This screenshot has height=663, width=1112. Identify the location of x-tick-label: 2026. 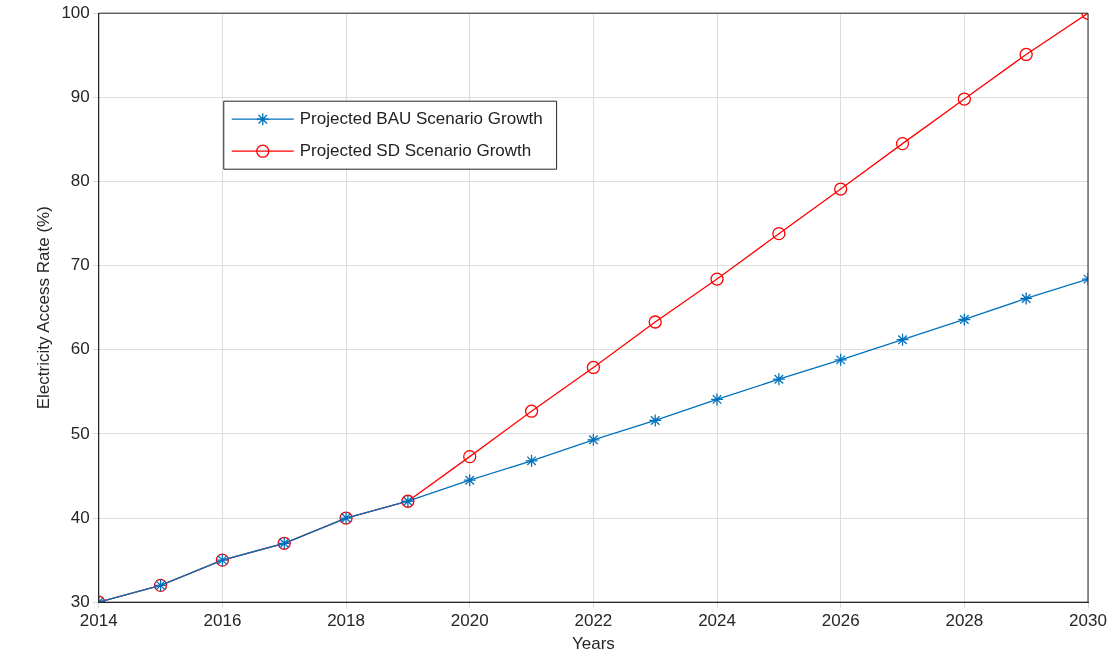
(840, 621).